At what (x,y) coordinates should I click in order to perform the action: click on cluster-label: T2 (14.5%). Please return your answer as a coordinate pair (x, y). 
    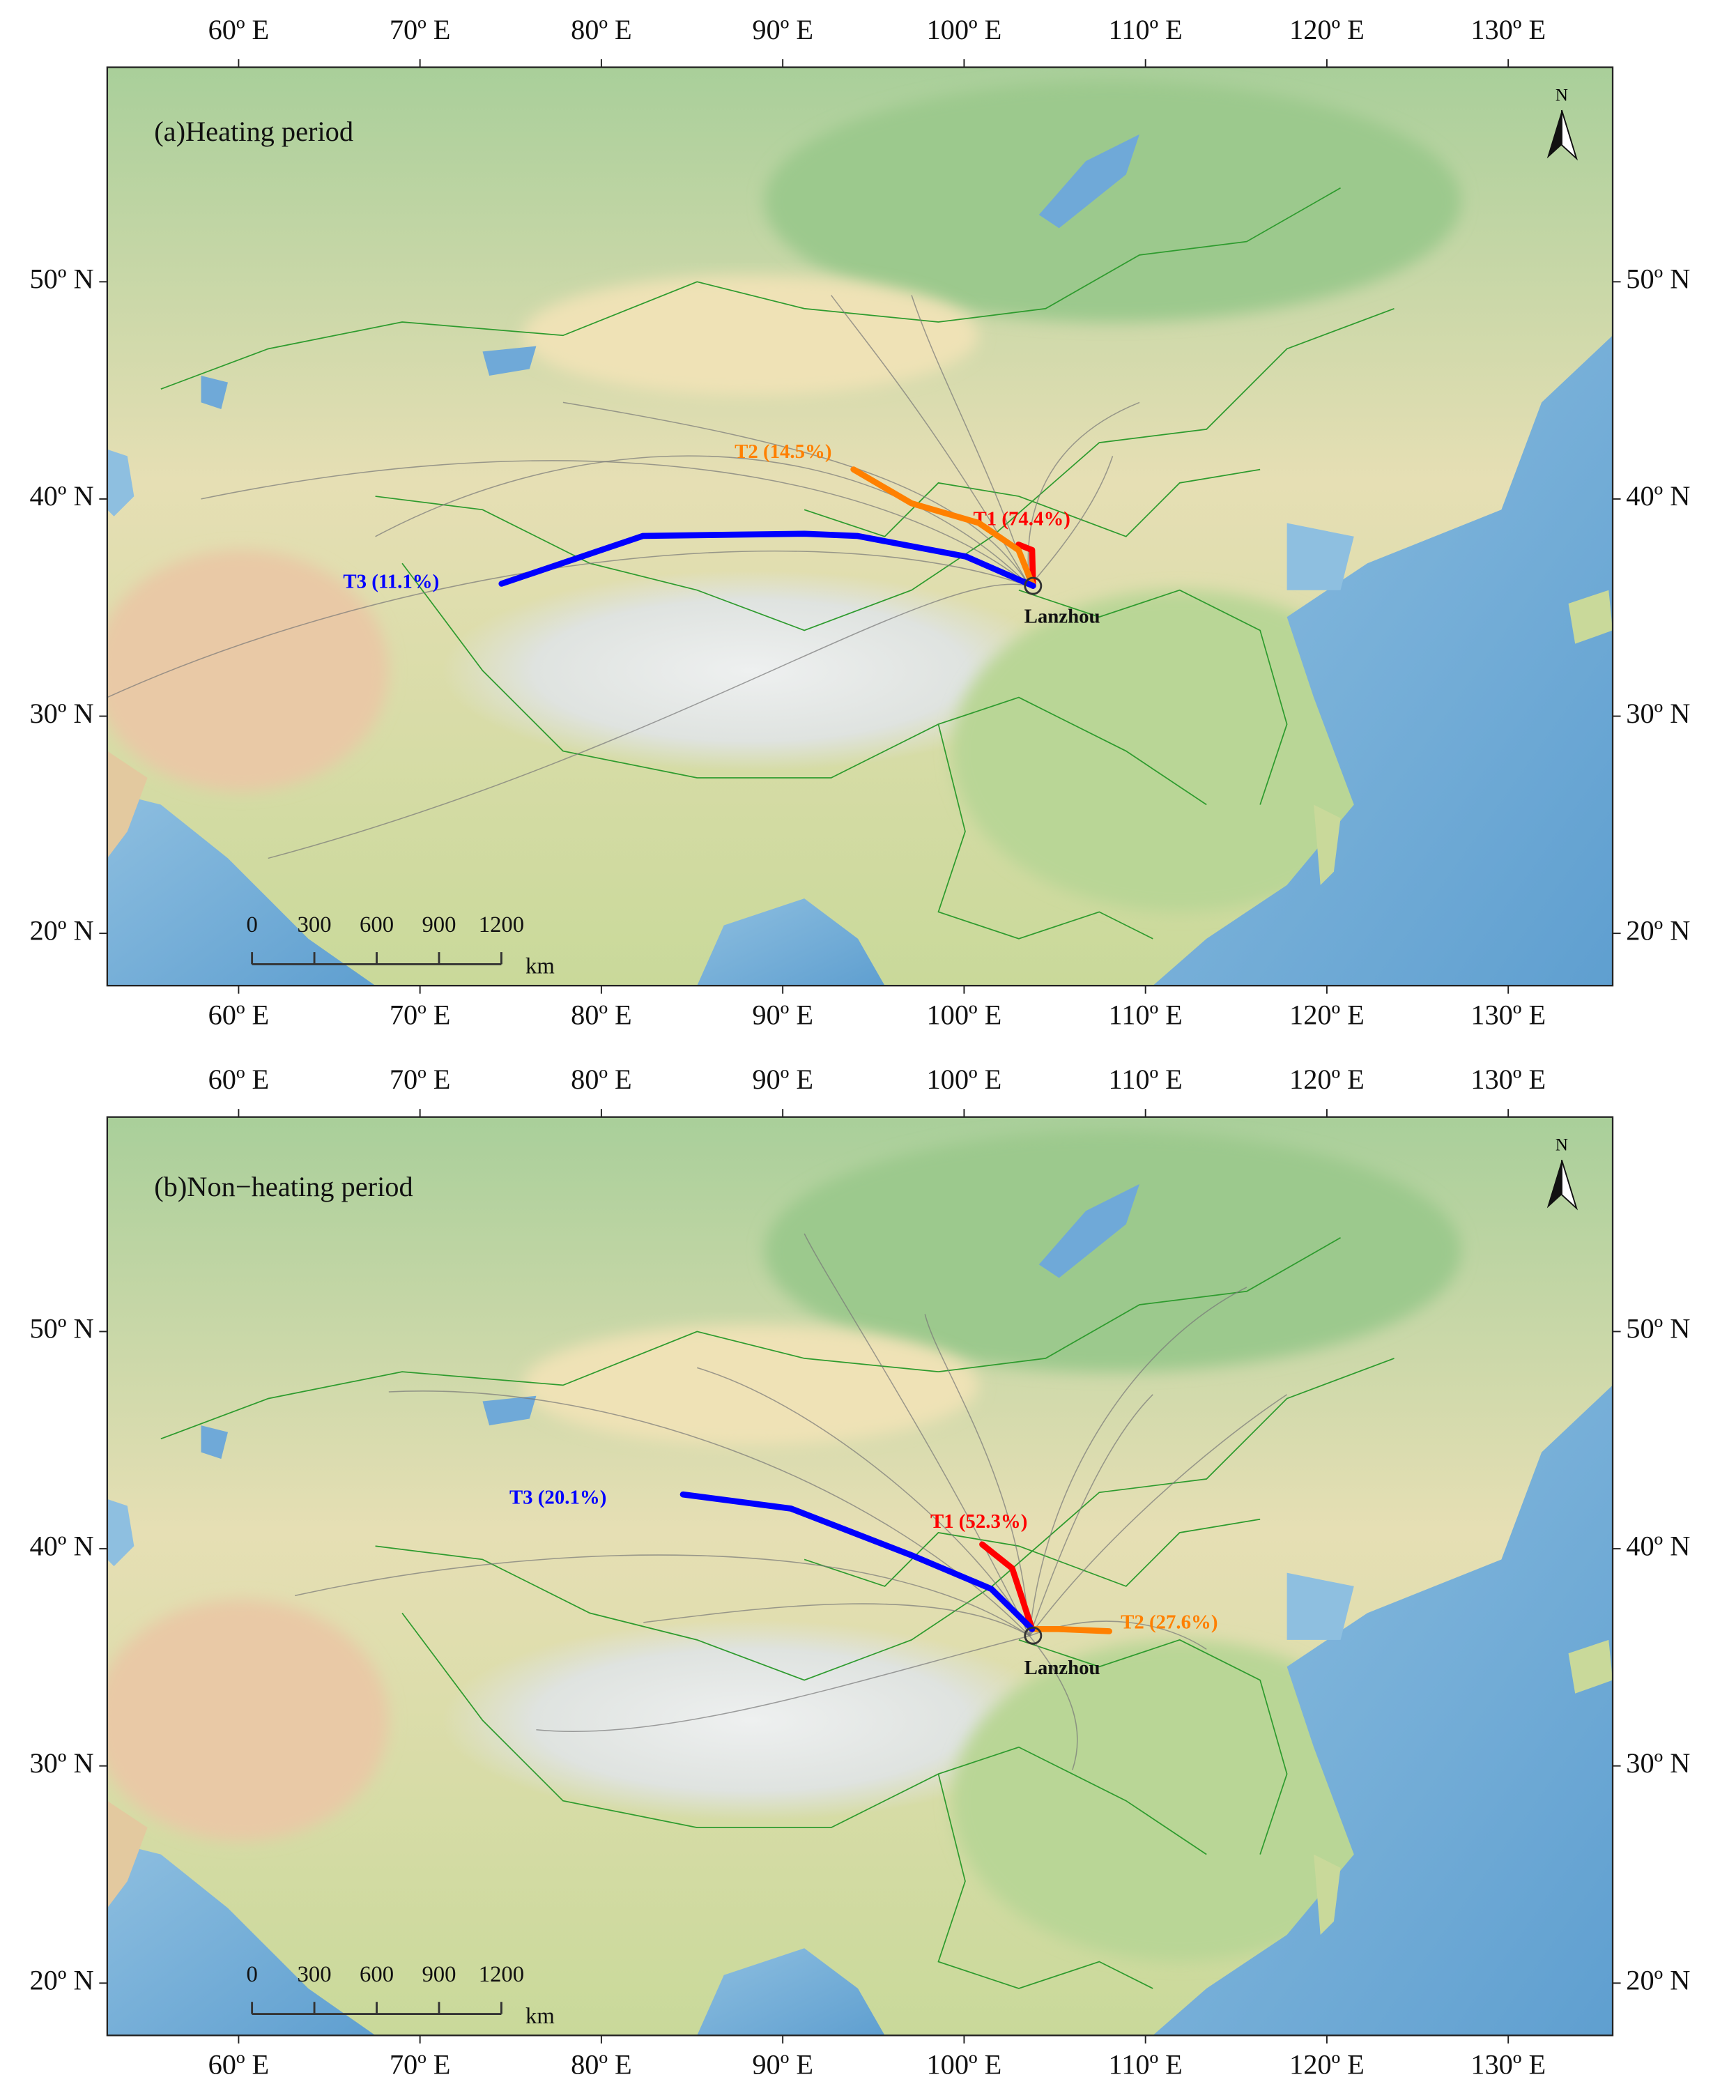
    Looking at the image, I should click on (783, 451).